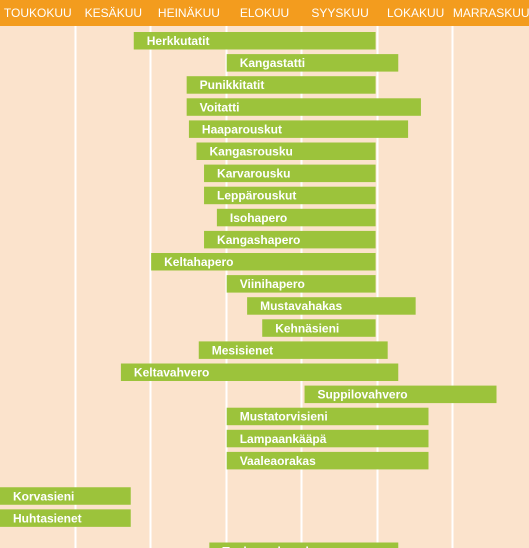 The height and width of the screenshot is (548, 529). I want to click on month-label: MARRASKUU, so click(491, 13).